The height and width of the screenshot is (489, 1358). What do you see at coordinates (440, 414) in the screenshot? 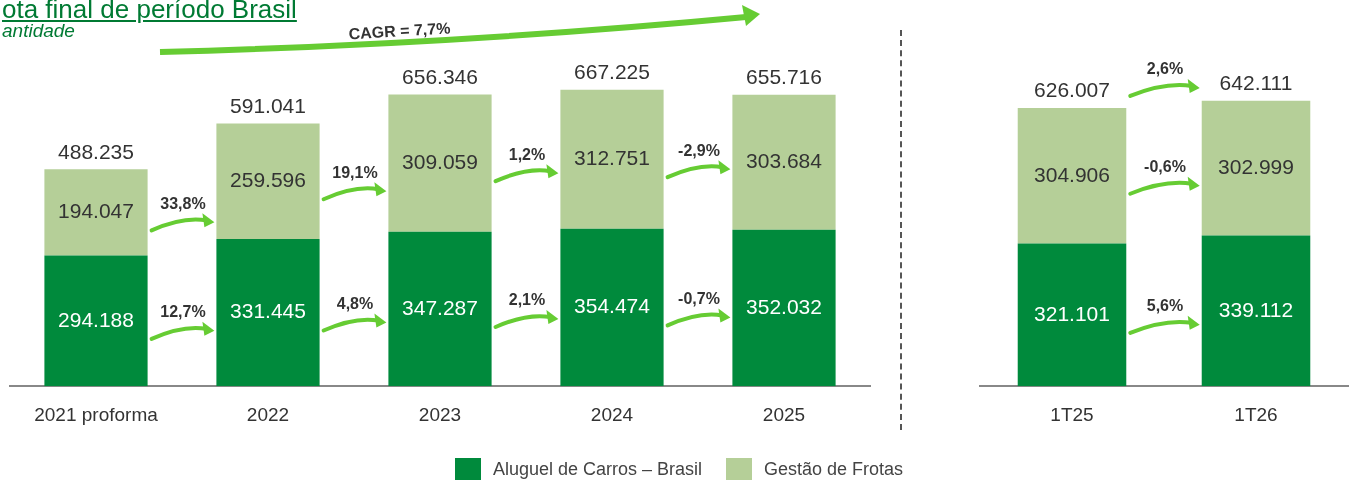
I see `x-tick-label: 2023` at bounding box center [440, 414].